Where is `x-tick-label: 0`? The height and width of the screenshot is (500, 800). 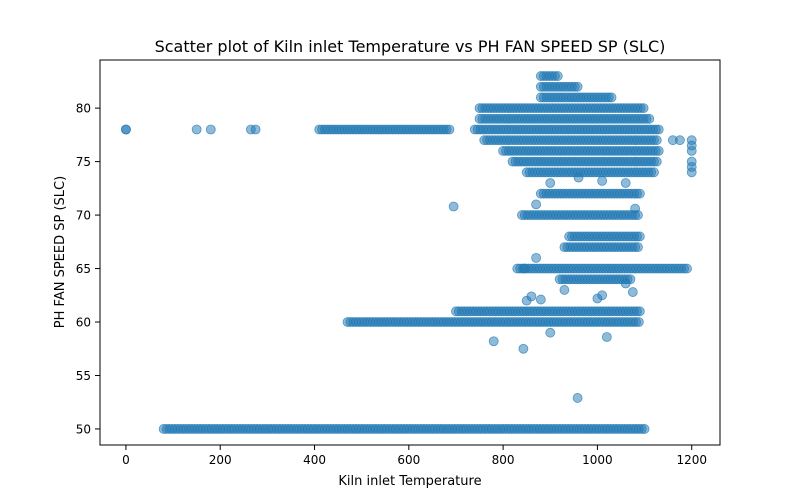 x-tick-label: 0 is located at coordinates (126, 460).